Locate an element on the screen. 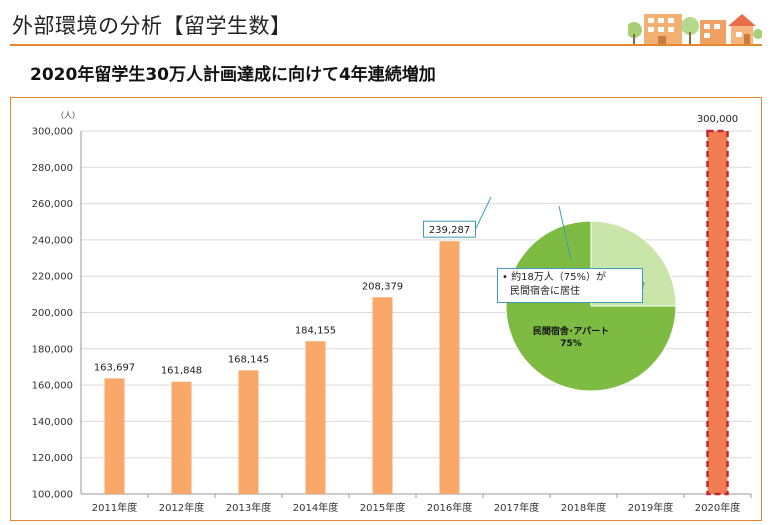 This screenshot has width=775, height=525. data-label: 184,155 is located at coordinates (315, 330).